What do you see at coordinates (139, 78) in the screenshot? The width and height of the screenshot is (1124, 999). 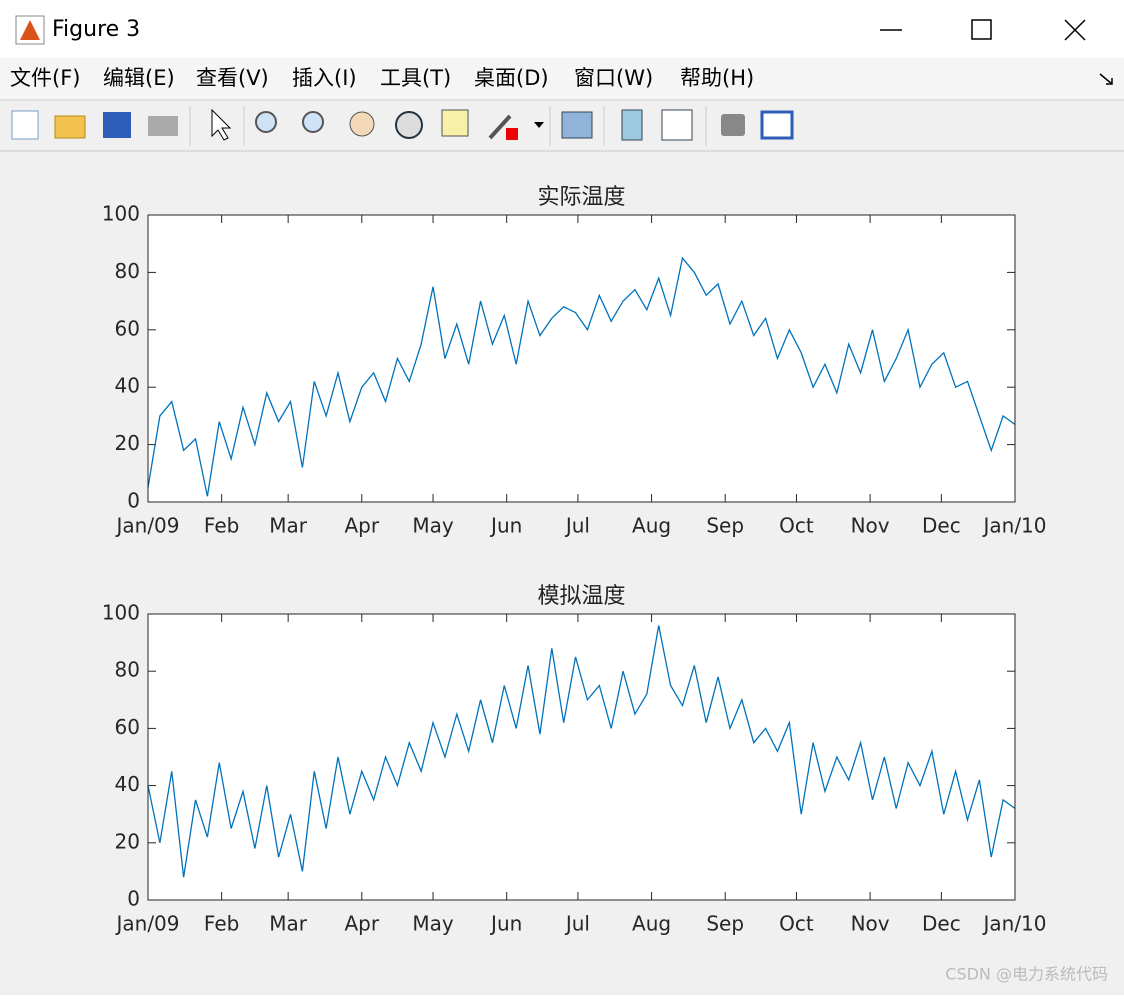 I see `menu-item: 编辑(E)` at bounding box center [139, 78].